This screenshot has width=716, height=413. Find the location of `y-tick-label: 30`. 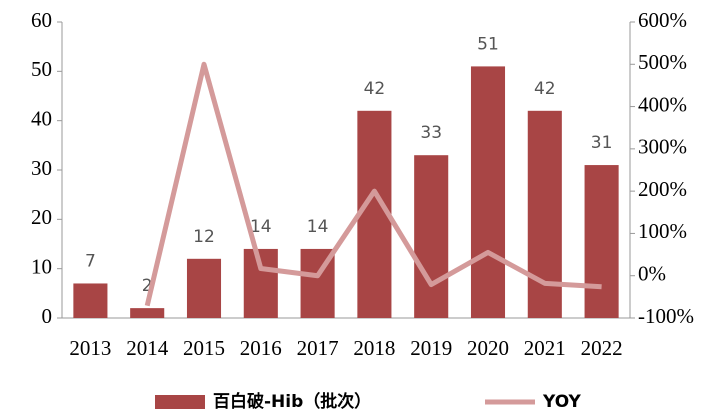

y-tick-label: 30 is located at coordinates (41, 168).